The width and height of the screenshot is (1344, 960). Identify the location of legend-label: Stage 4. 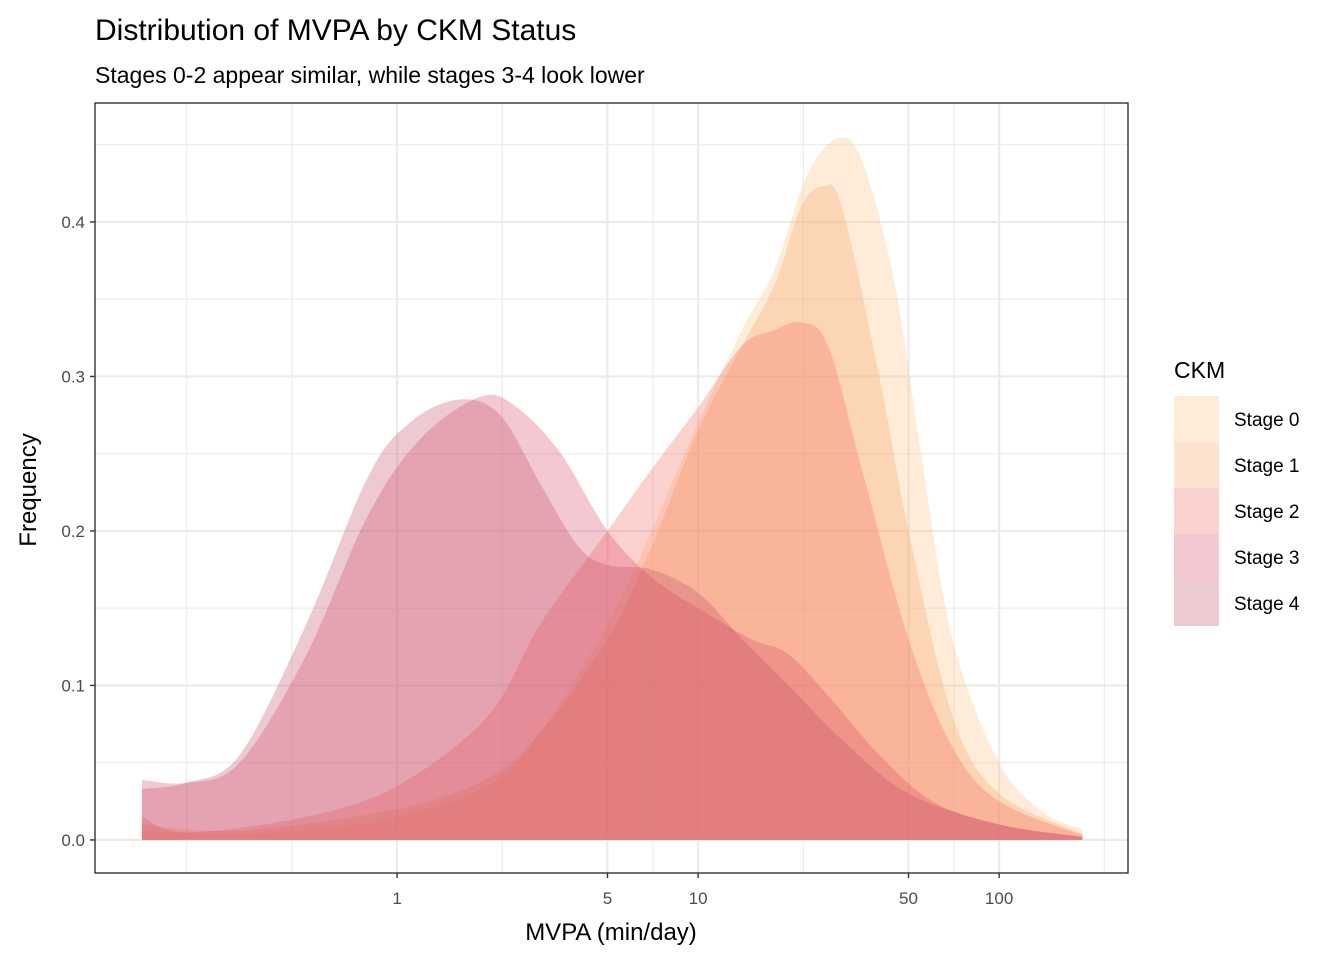
(1267, 604).